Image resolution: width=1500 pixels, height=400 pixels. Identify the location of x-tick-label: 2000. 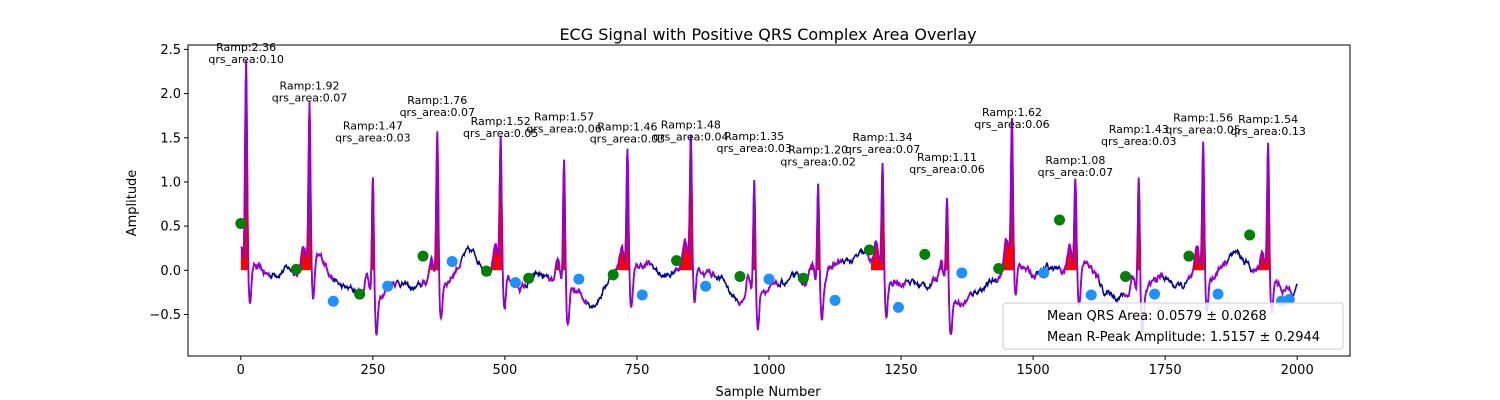
(1297, 370).